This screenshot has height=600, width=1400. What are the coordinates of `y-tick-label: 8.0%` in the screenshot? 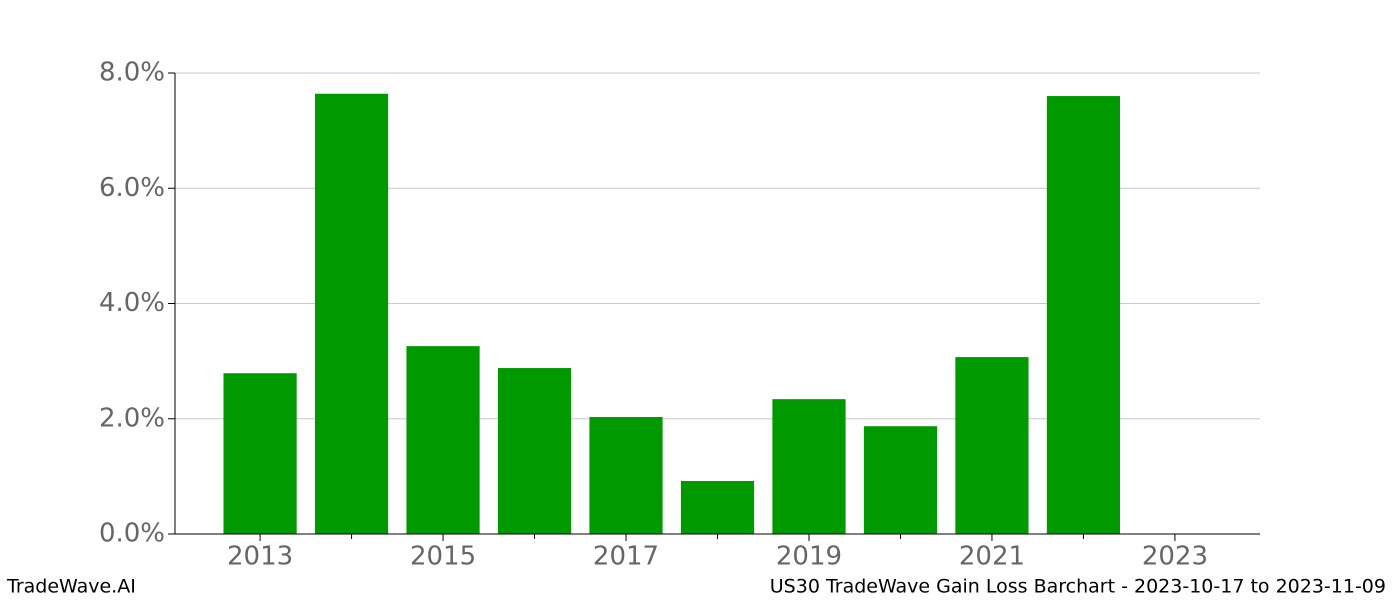 It's located at (132, 73).